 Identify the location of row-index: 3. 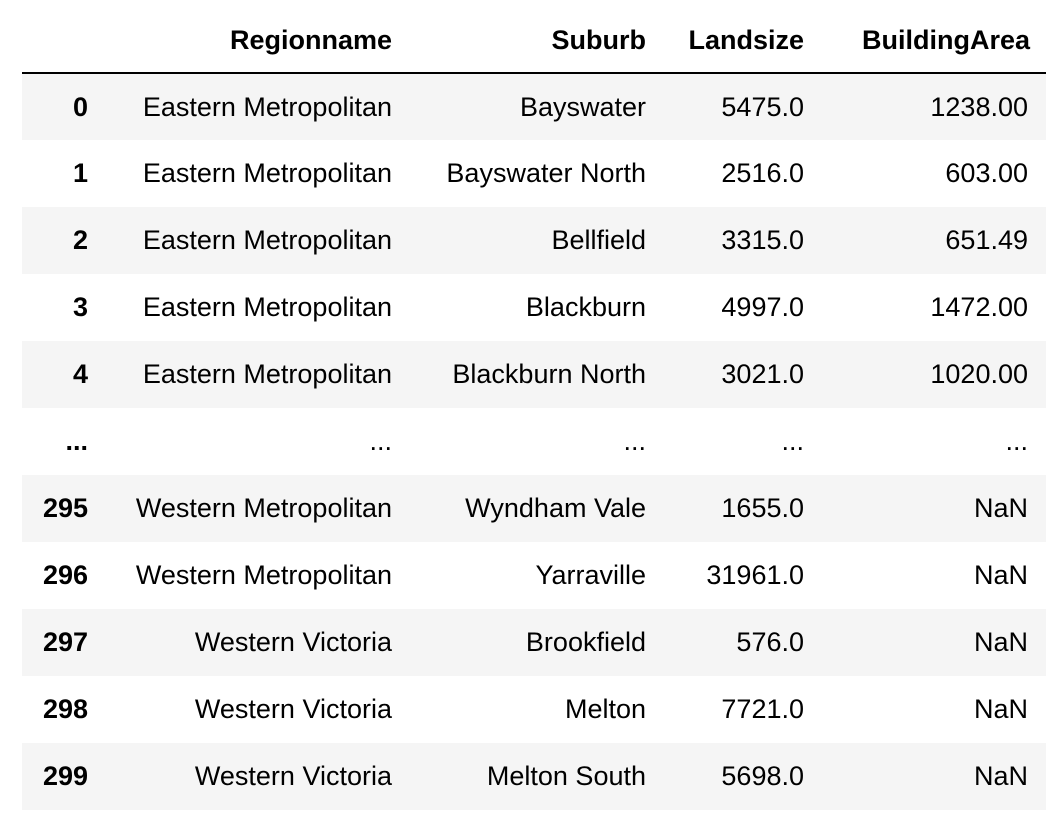
(80, 307).